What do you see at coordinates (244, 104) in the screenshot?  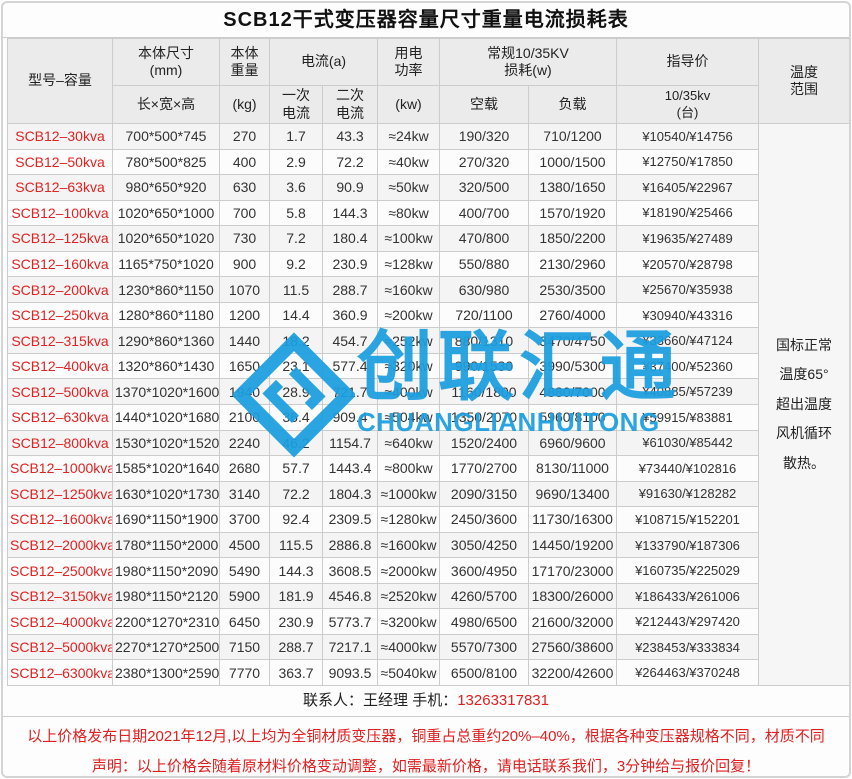 I see `header-weight-sub: (kg)` at bounding box center [244, 104].